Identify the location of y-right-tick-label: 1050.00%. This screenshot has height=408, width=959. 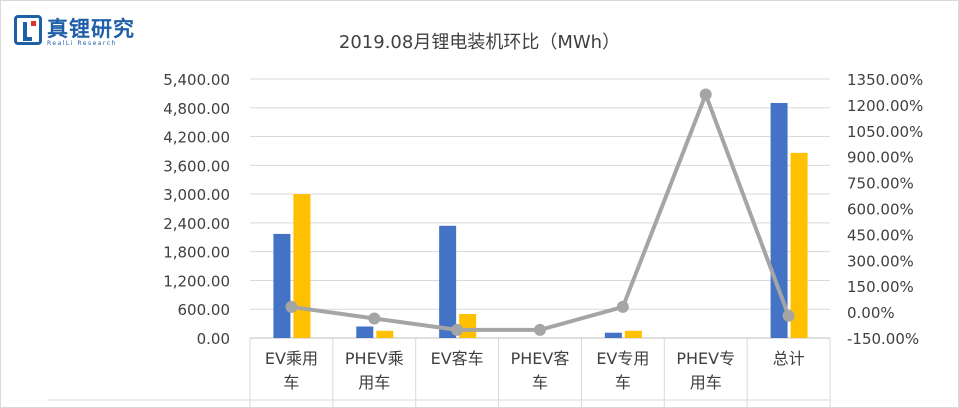
(885, 132).